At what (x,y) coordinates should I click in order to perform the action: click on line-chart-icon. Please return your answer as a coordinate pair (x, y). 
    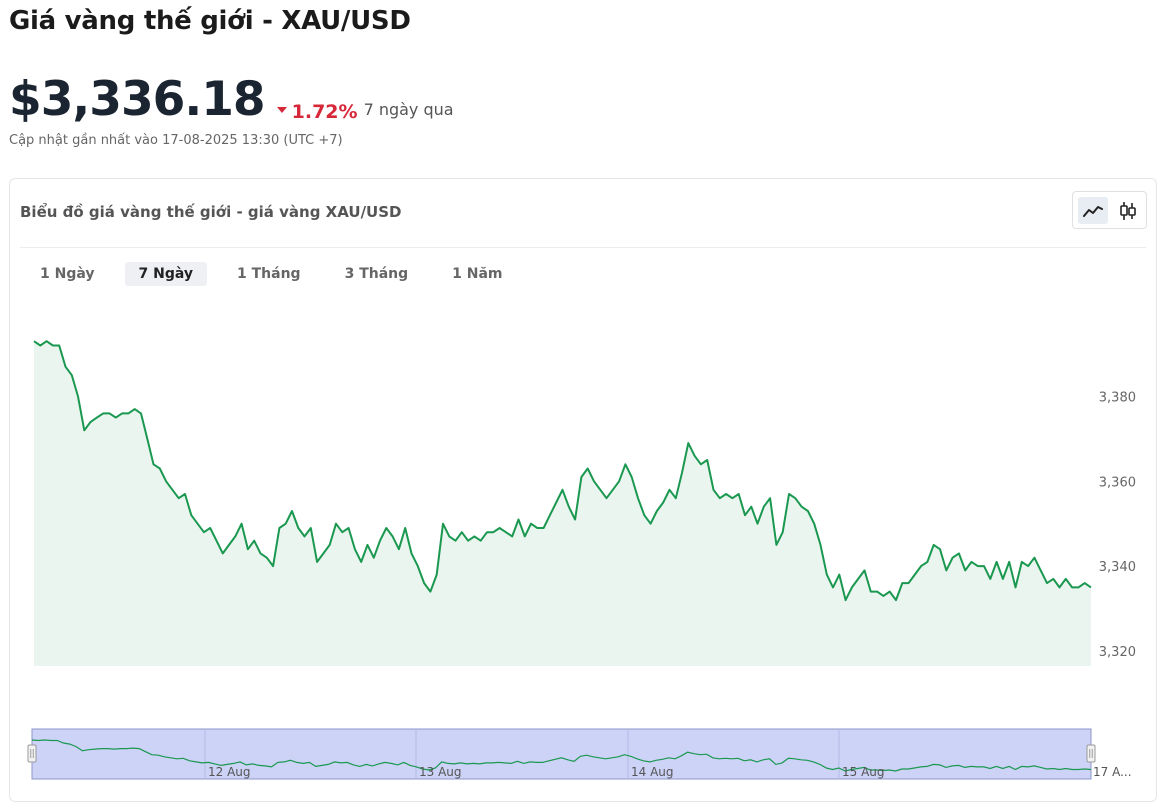
    Looking at the image, I should click on (1093, 211).